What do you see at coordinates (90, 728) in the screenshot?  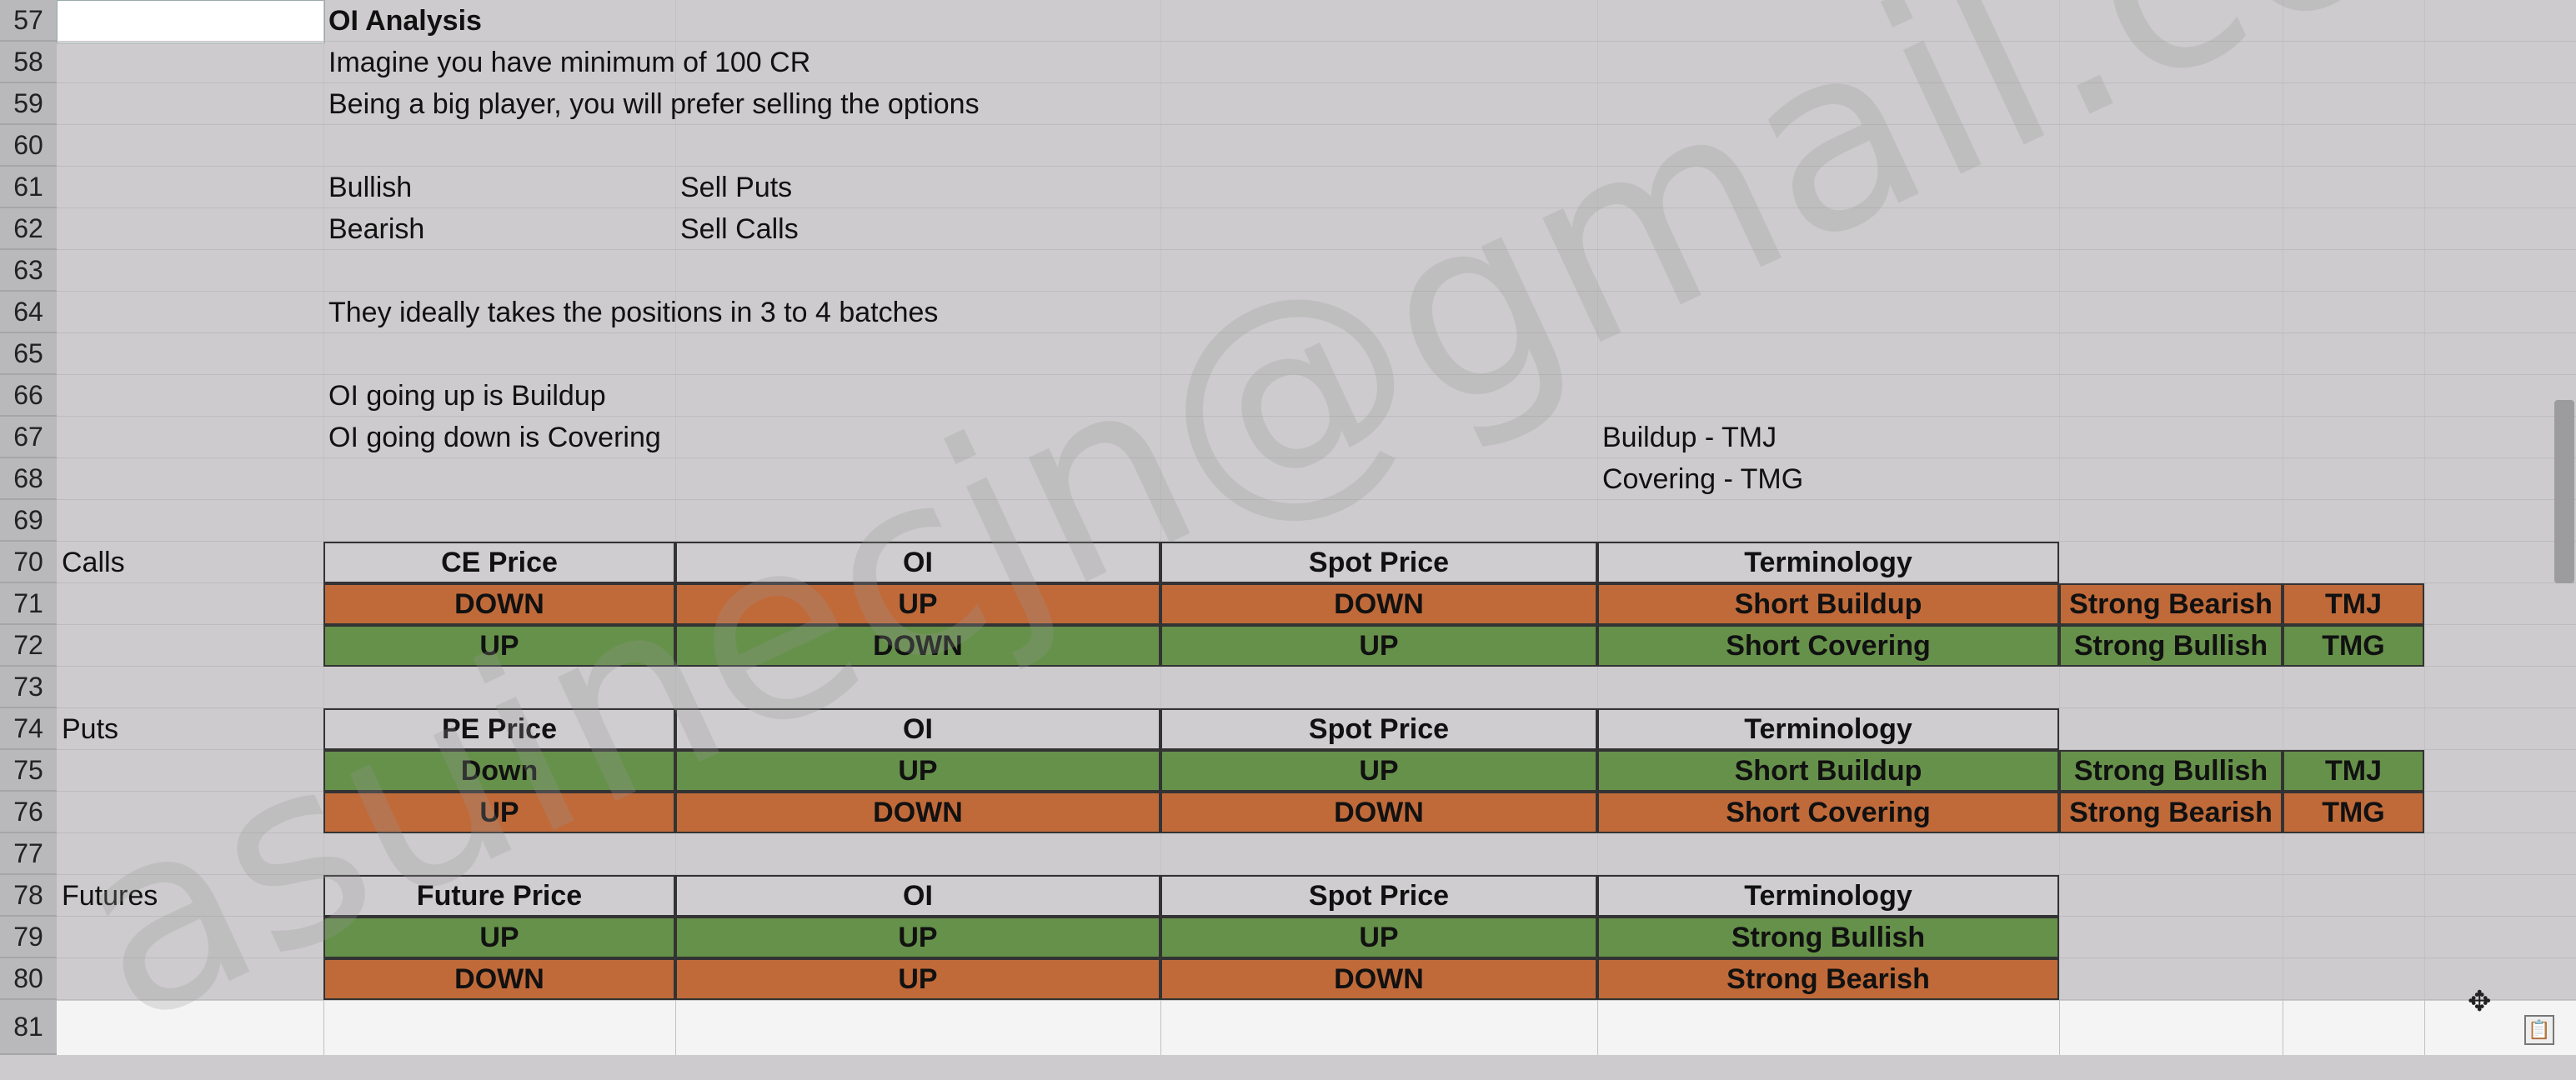 I see `puts-label: Puts` at bounding box center [90, 728].